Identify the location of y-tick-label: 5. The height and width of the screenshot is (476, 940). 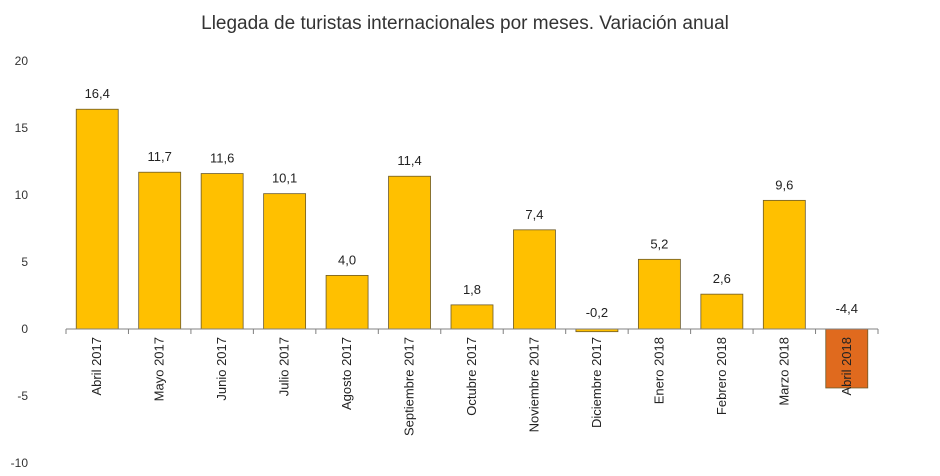
(24, 262).